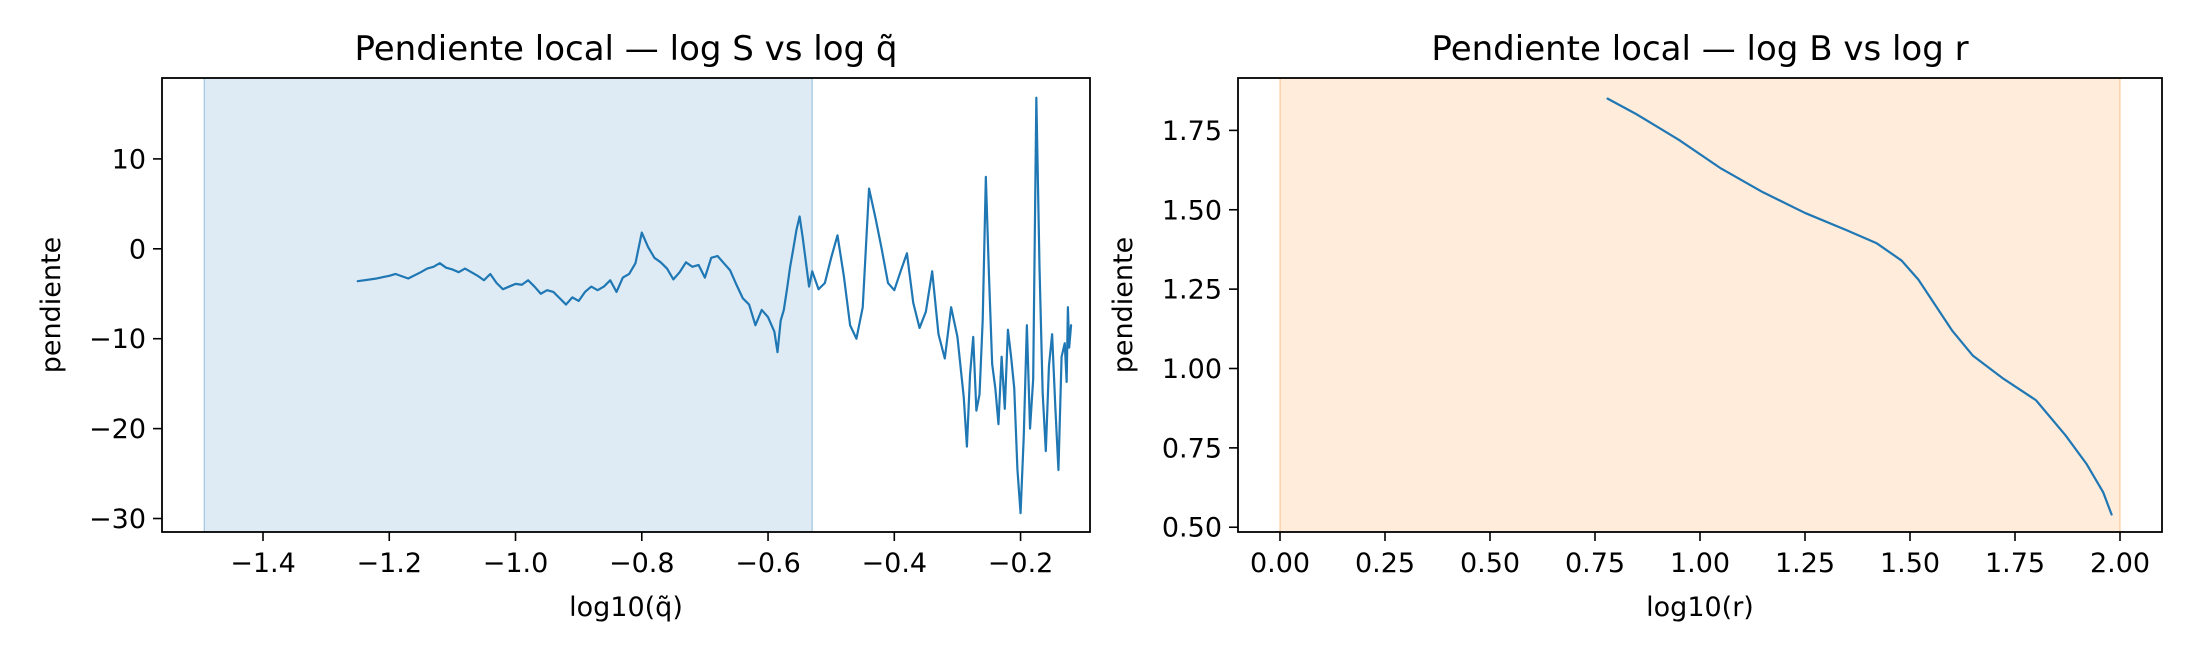 This screenshot has width=2200, height=660. Describe the element at coordinates (516, 563) in the screenshot. I see `x-tick-label: −1.0` at that location.